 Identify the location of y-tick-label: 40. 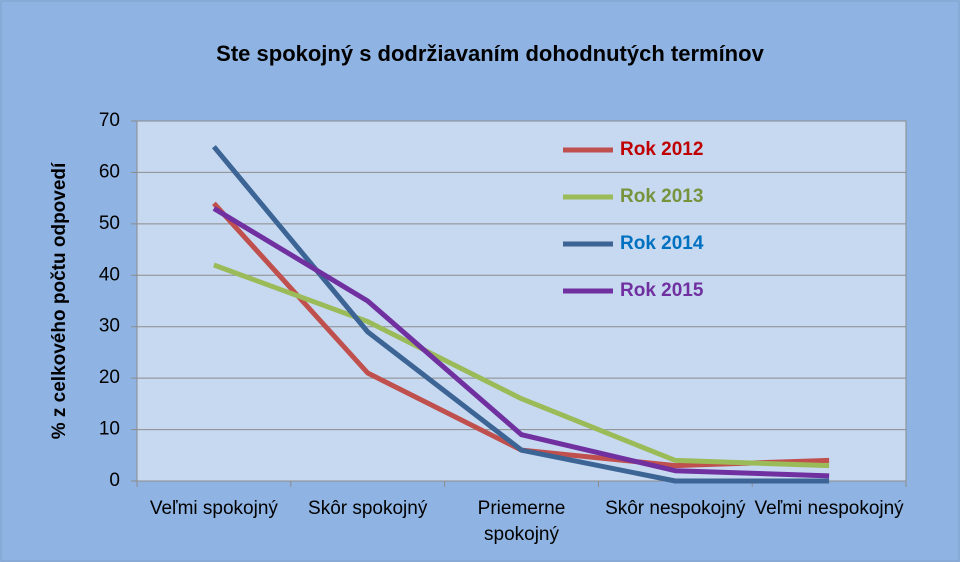
(109, 274).